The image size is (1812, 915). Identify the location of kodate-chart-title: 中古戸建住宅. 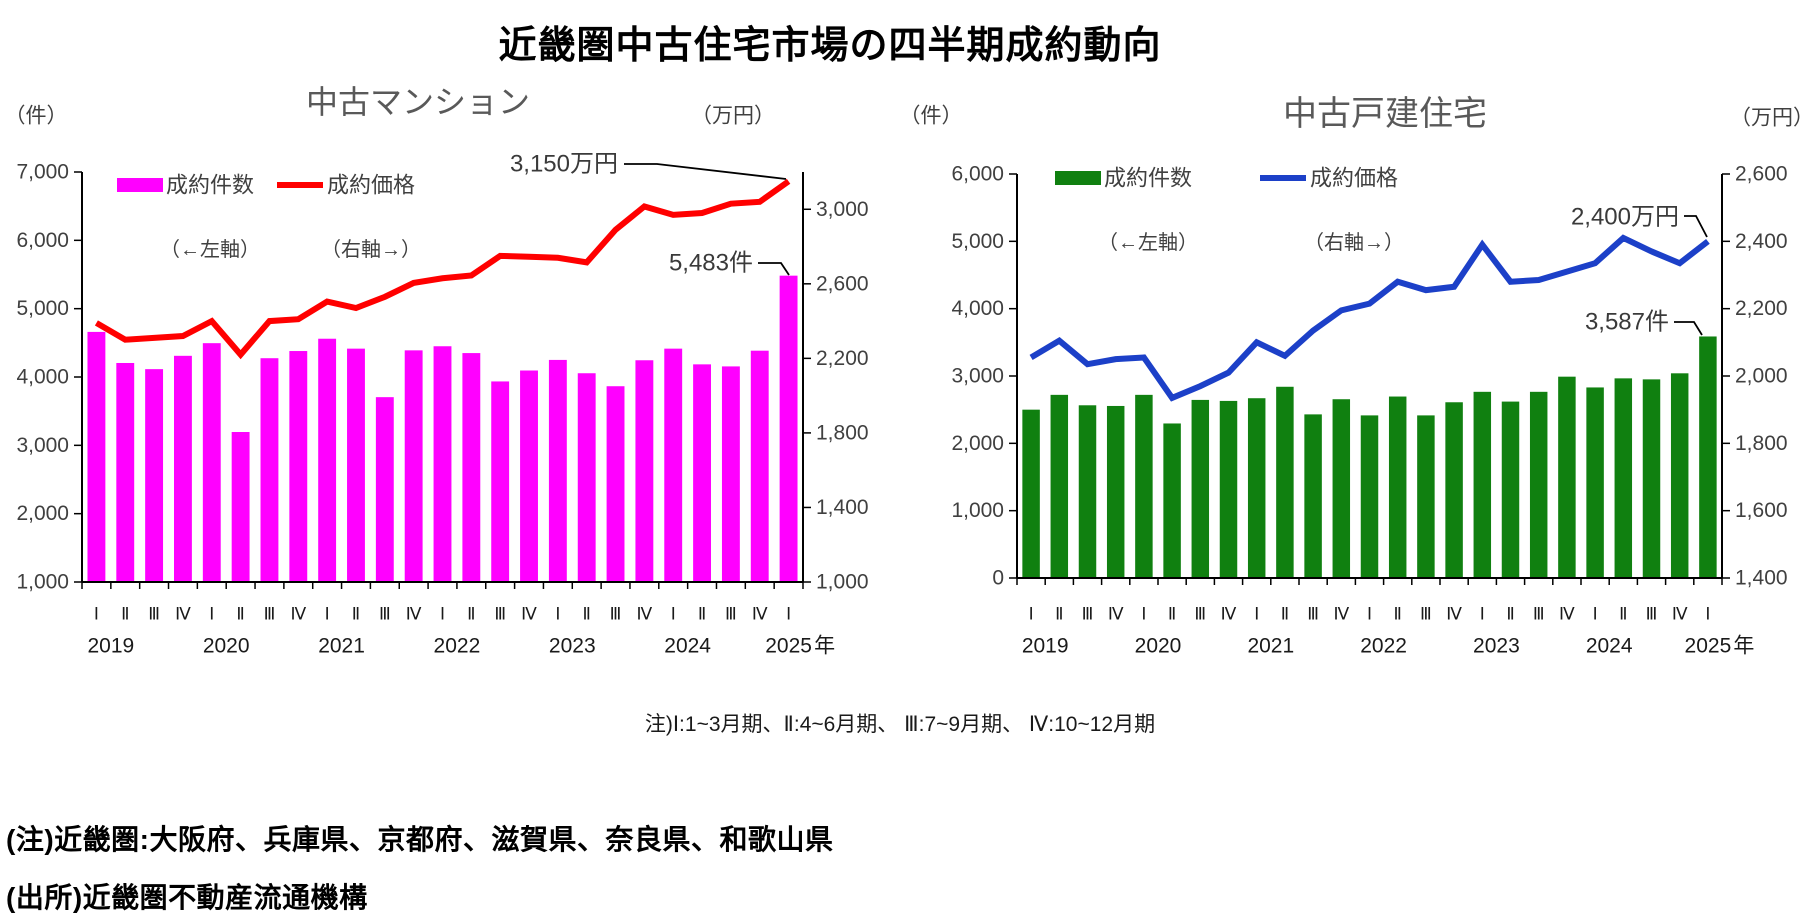
(1385, 114).